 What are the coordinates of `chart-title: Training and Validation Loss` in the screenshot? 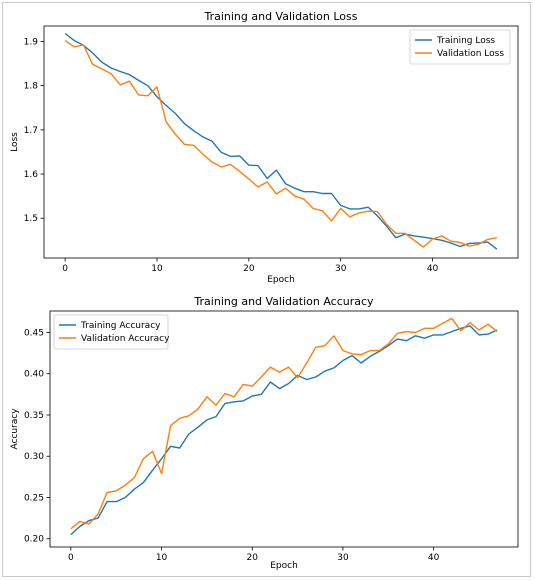 It's located at (280, 16).